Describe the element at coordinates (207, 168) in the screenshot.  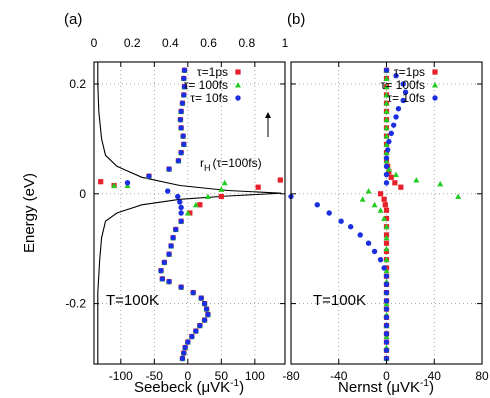
I see `rh-annotation-sub: H` at that location.